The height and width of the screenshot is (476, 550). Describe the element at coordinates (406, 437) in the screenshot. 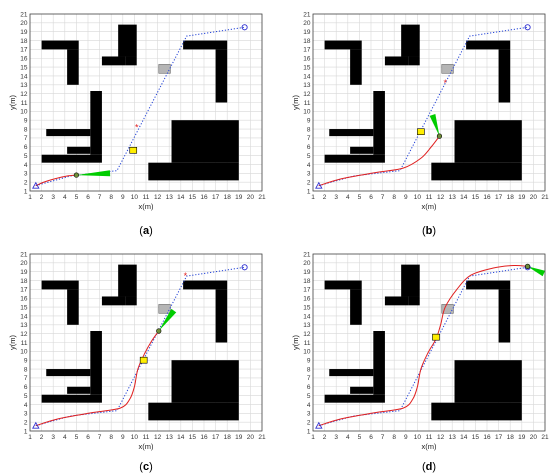

I see `x-tick-label: 9` at that location.